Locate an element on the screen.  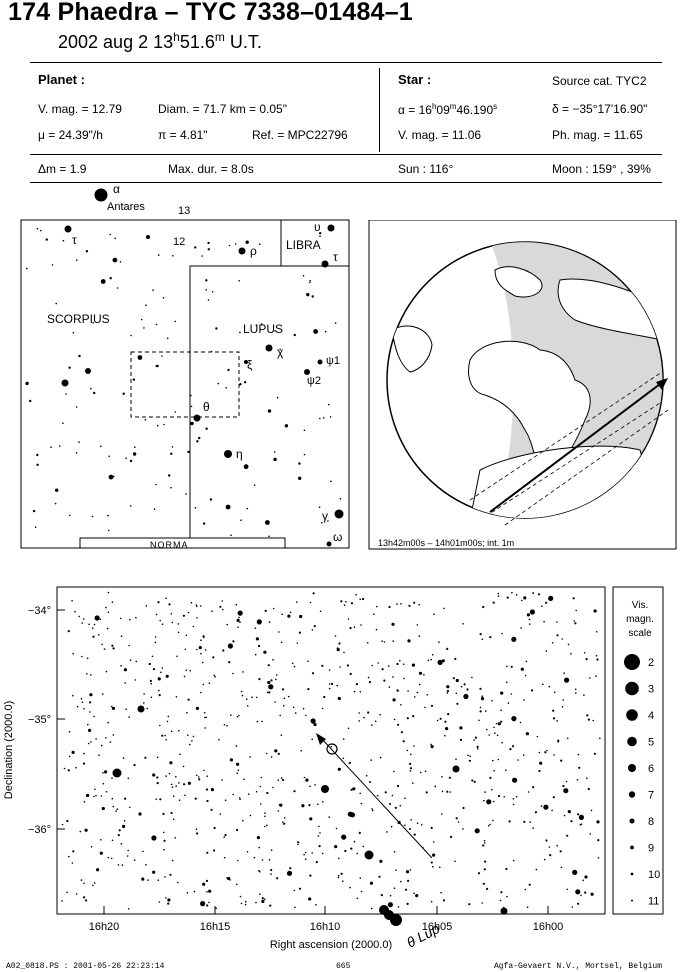
label-eta: η is located at coordinates (239, 454).